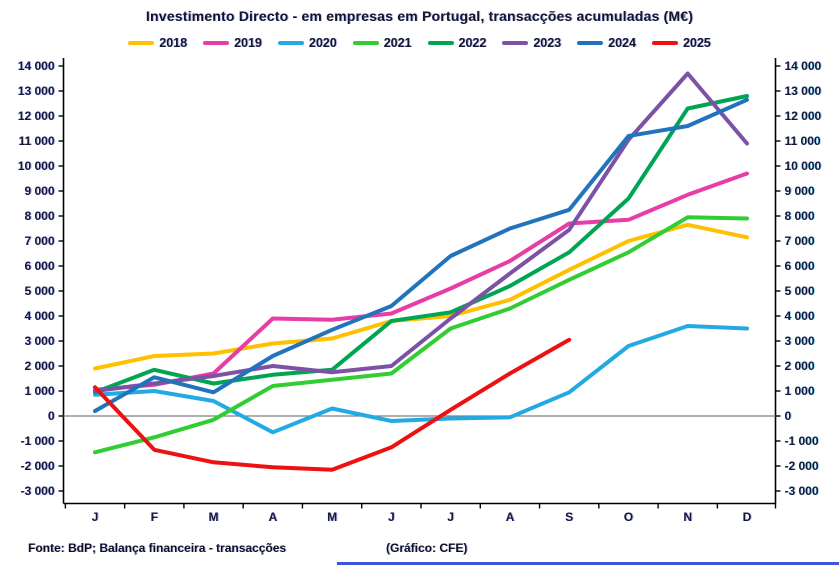 The width and height of the screenshot is (839, 567). Describe the element at coordinates (457, 43) in the screenshot. I see `legend-item-2022: 2022` at that location.